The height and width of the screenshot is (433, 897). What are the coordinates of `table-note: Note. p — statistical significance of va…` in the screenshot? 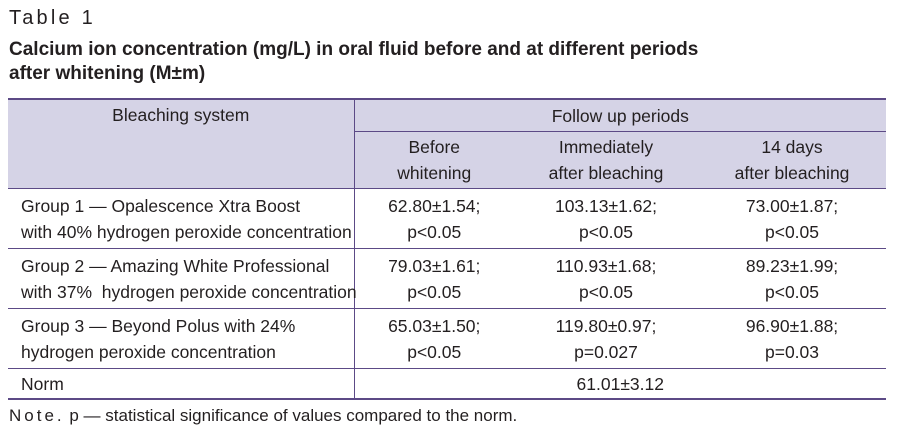 It's located at (263, 416).